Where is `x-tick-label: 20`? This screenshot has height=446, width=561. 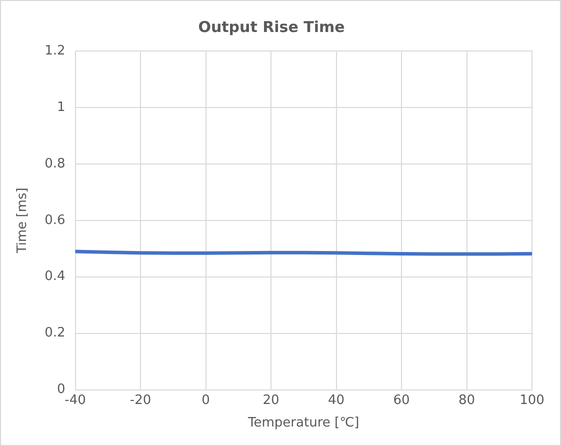
x-tick-label: 20 is located at coordinates (271, 400).